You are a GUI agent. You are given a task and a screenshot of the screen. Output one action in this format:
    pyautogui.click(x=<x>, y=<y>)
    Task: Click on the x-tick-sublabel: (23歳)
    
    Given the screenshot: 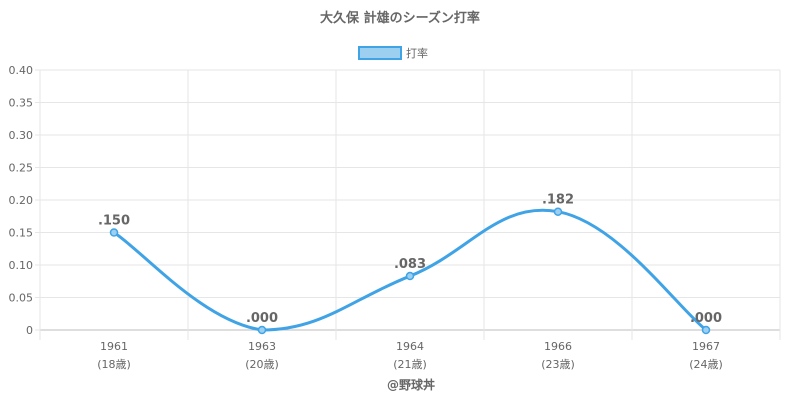 What is the action you would take?
    pyautogui.click(x=558, y=364)
    